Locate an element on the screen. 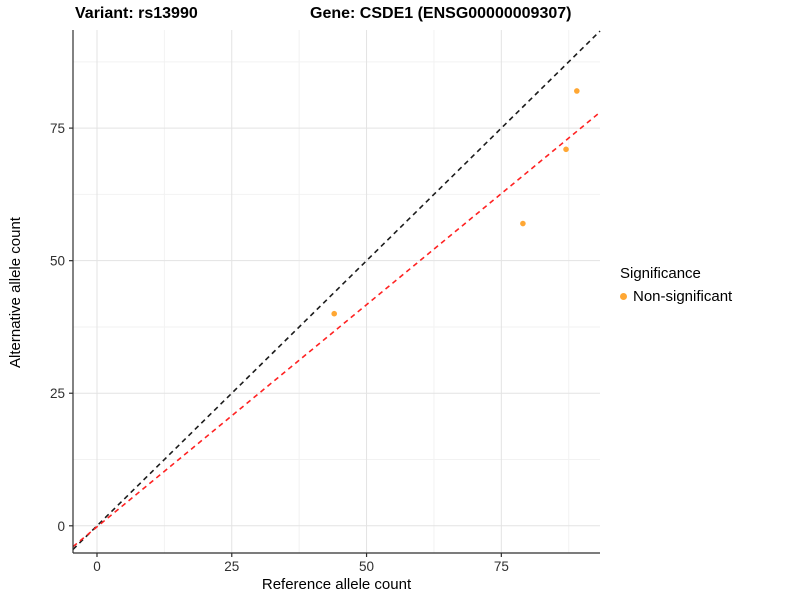 This screenshot has height=600, width=800. x-tick-label: 25 is located at coordinates (231, 566).